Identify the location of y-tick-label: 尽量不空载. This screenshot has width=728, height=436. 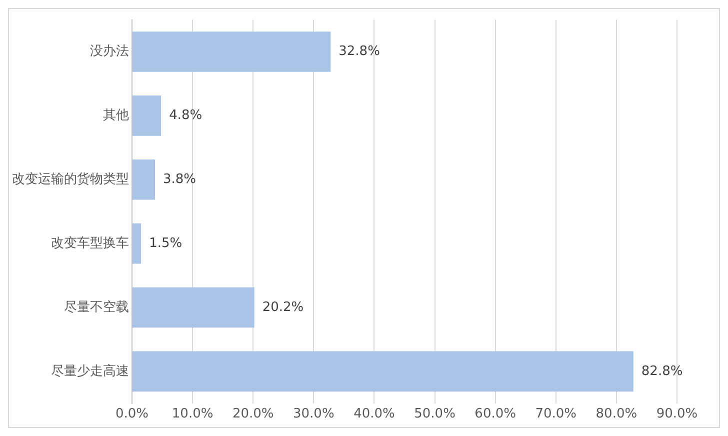
(96, 307).